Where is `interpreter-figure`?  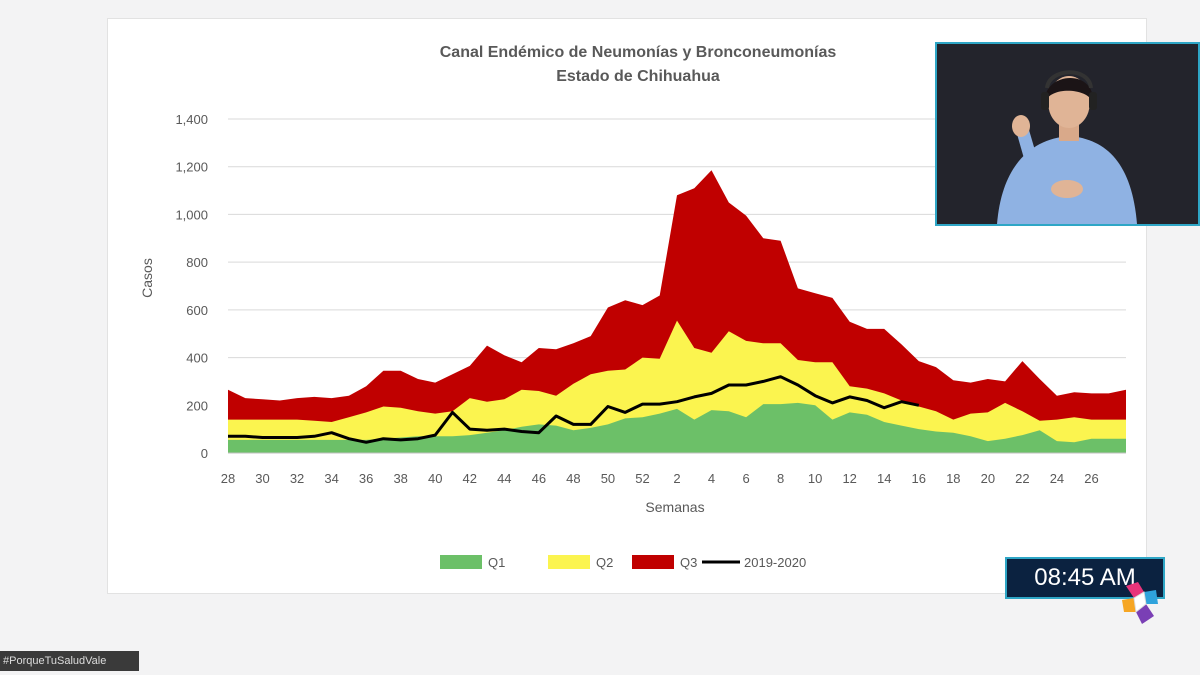
interpreter-figure is located at coordinates (1067, 134).